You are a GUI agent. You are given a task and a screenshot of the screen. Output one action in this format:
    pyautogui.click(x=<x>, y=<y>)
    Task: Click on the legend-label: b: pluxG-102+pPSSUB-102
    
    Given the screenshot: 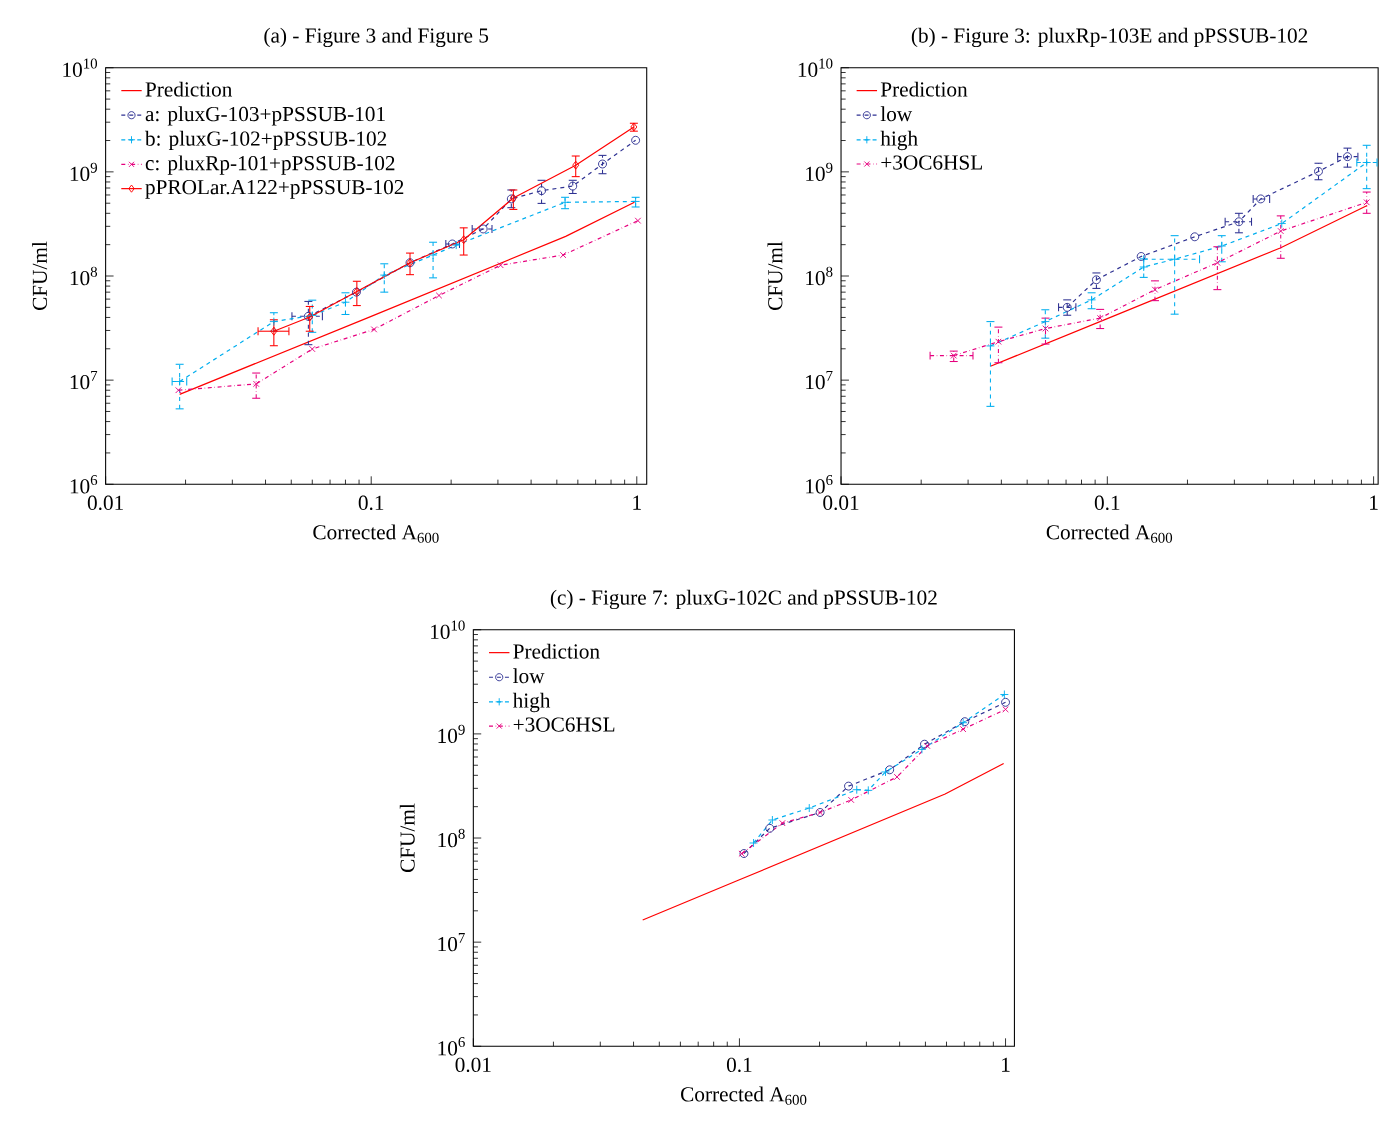 What is the action you would take?
    pyautogui.click(x=265, y=140)
    